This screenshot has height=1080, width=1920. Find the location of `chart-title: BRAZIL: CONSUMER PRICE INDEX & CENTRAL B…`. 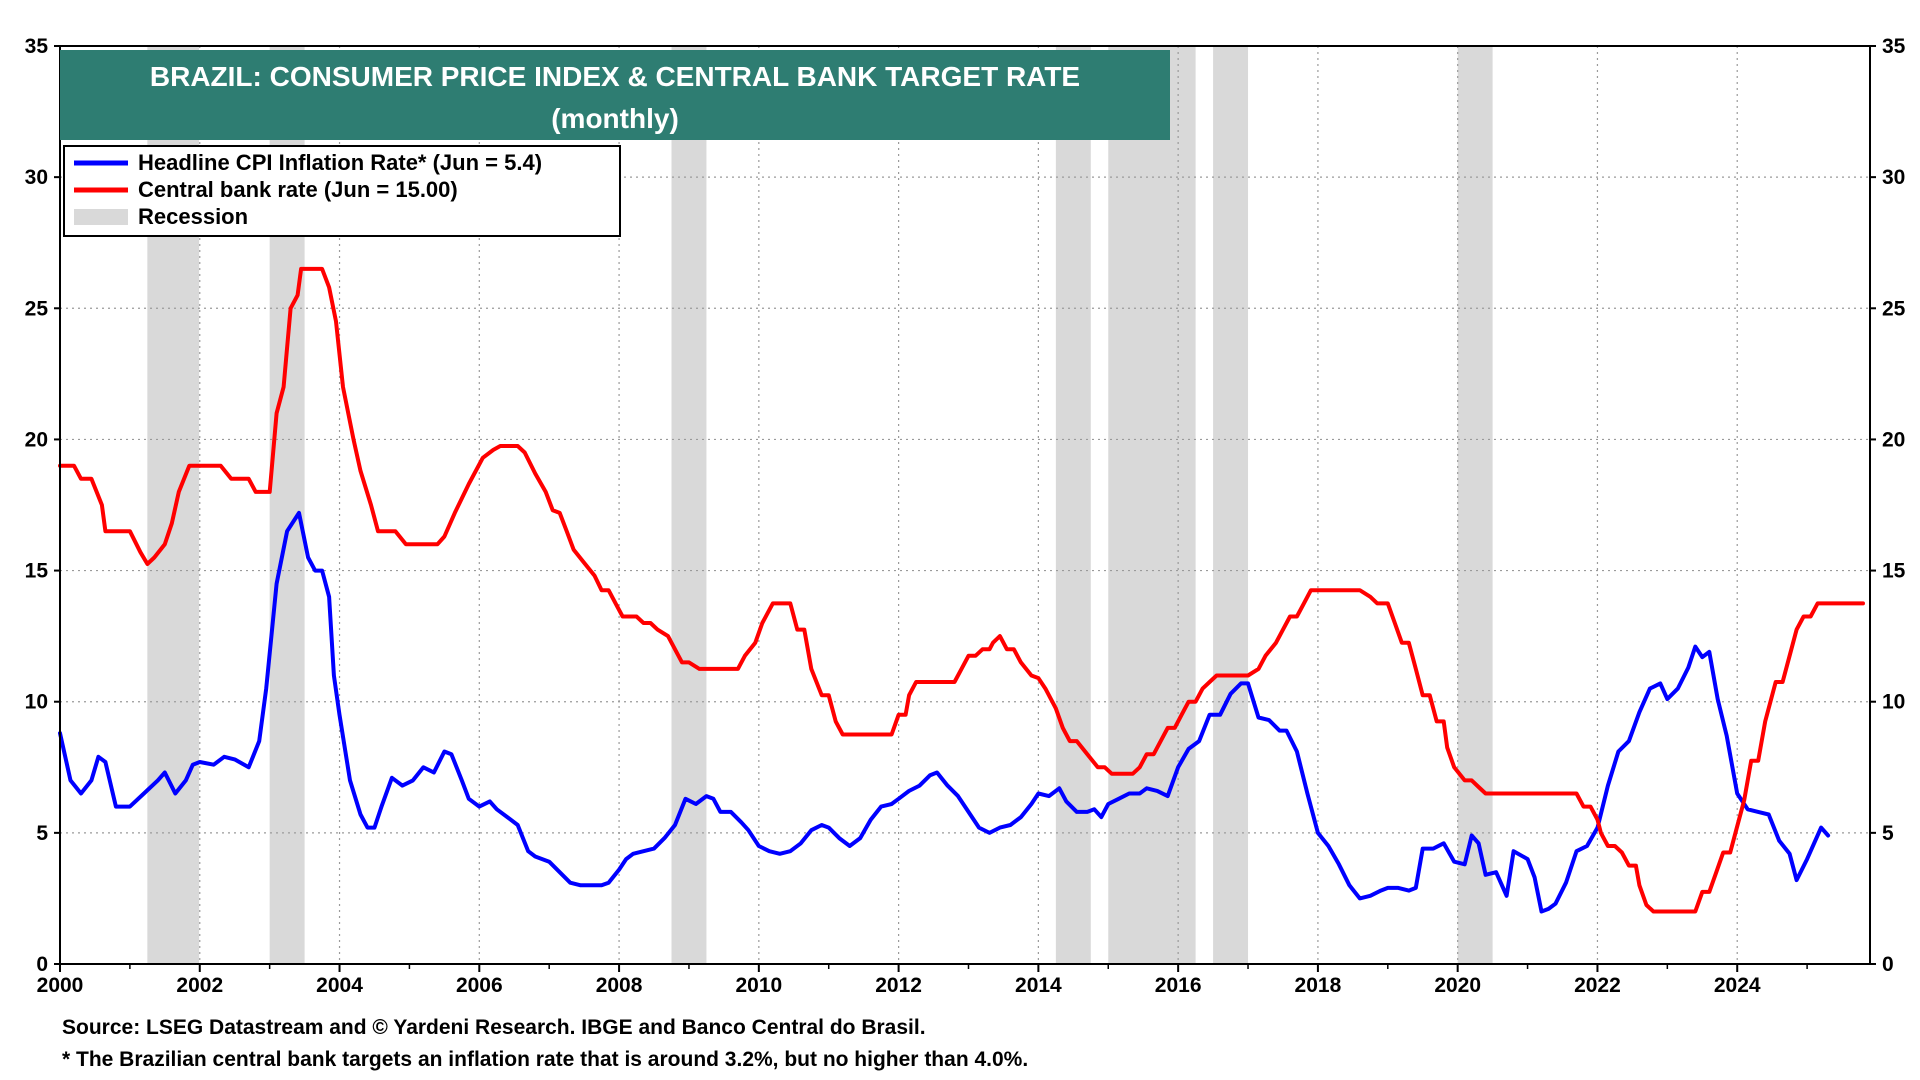

chart-title: BRAZIL: CONSUMER PRICE INDEX & CENTRAL B… is located at coordinates (615, 76).